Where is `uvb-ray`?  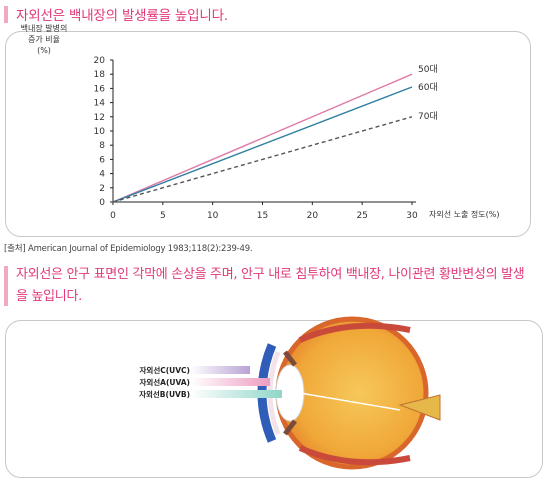 uvb-ray is located at coordinates (236, 394).